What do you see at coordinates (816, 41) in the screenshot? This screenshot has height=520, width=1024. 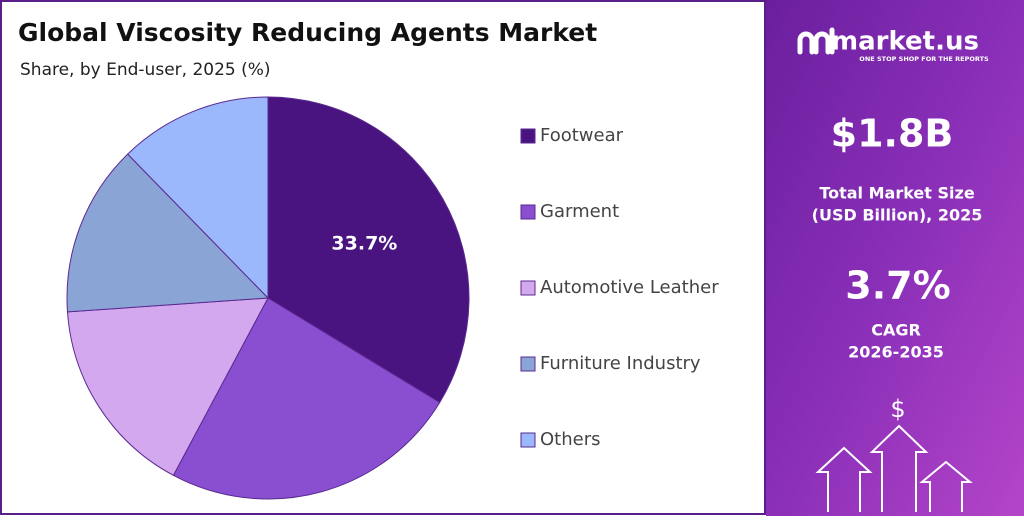 I see `logo` at bounding box center [816, 41].